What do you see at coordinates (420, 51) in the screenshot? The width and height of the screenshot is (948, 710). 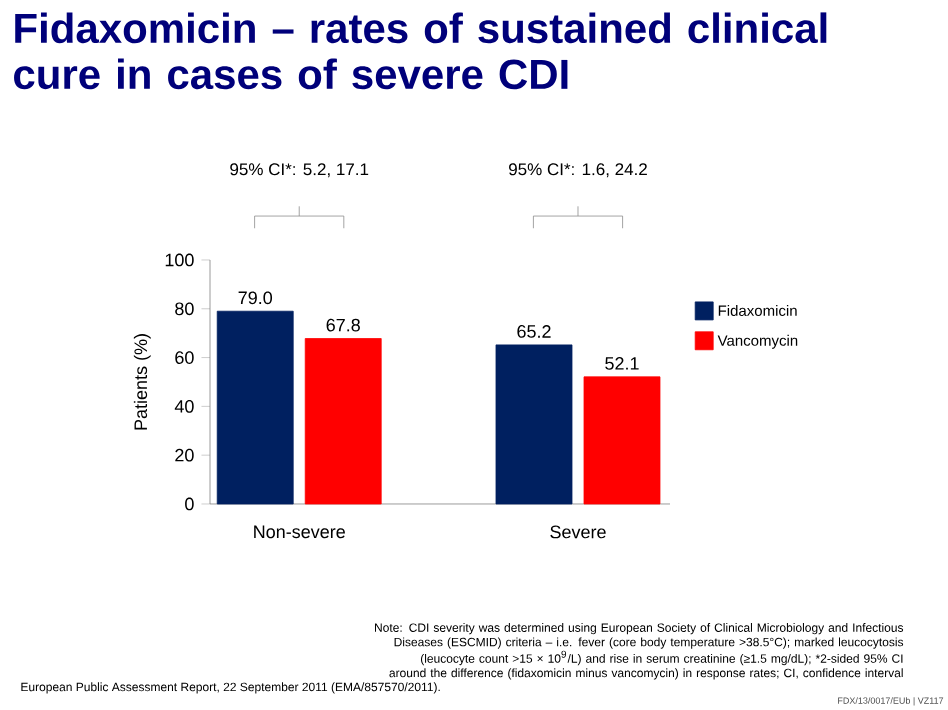 I see `chart-title: Fidaxomicin – rates of sustained clinical cure in cases of severe CDI` at bounding box center [420, 51].